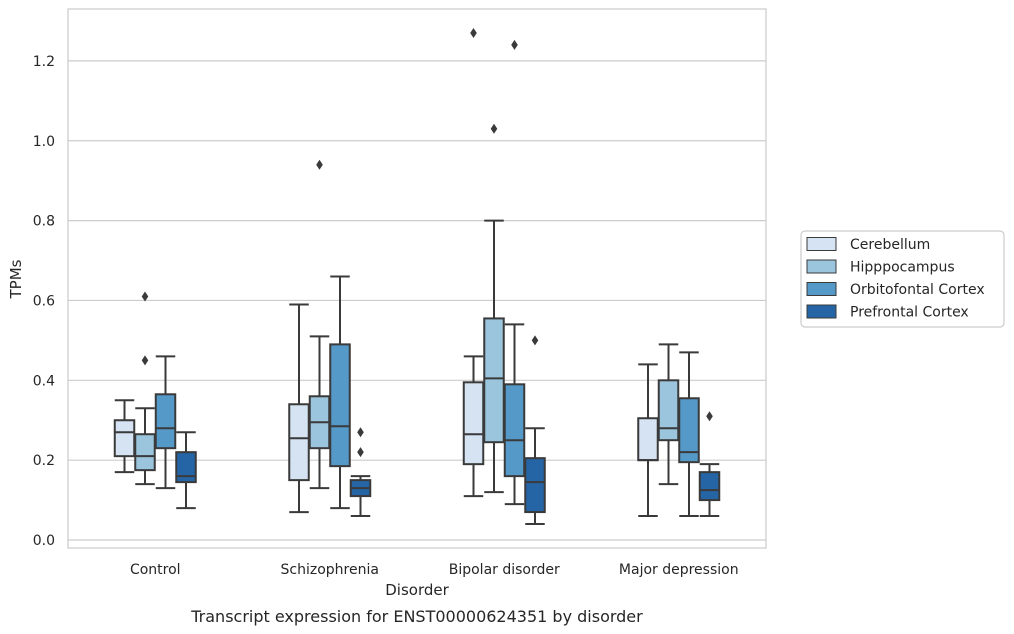 The height and width of the screenshot is (634, 1014). Describe the element at coordinates (44, 541) in the screenshot. I see `y-tick-label: 0.0` at that location.